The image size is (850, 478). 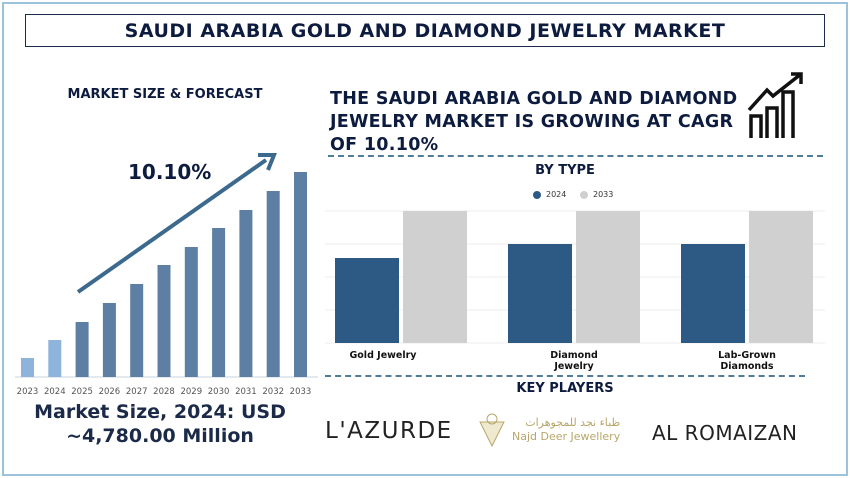 What do you see at coordinates (608, 277) in the screenshot?
I see `bar-diamond-jewelry-2033` at bounding box center [608, 277].